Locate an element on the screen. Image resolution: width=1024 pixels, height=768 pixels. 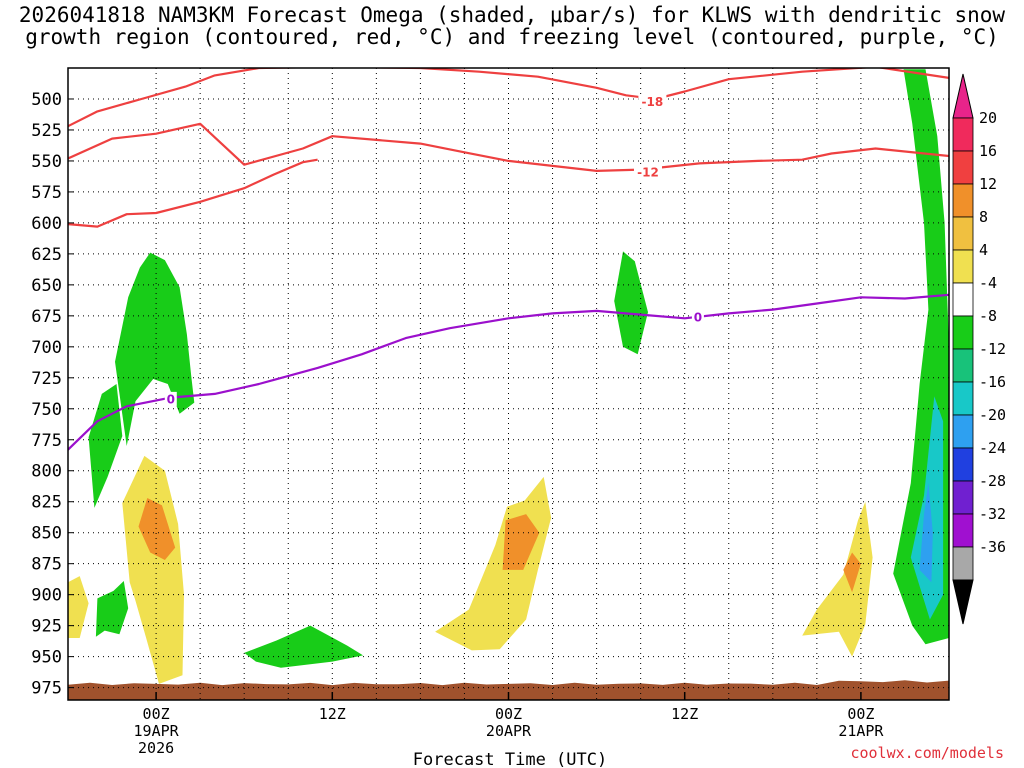
terrain-layer is located at coordinates (508, 690).